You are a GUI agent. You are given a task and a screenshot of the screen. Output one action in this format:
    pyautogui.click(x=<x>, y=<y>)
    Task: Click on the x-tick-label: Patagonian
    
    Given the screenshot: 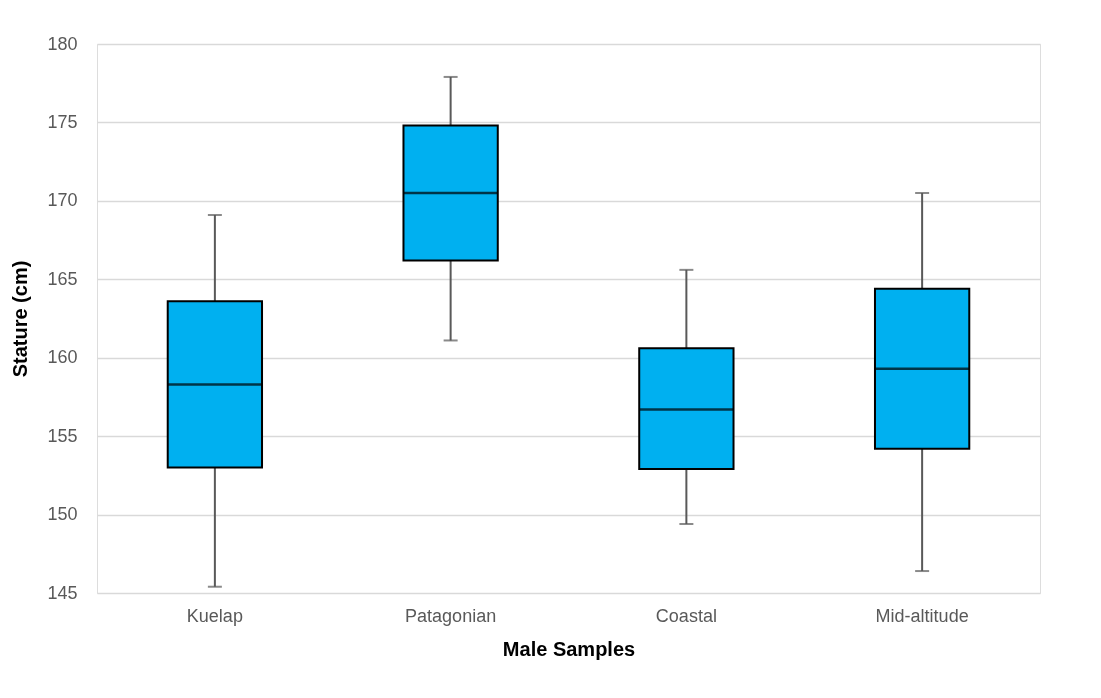 What is the action you would take?
    pyautogui.click(x=451, y=615)
    